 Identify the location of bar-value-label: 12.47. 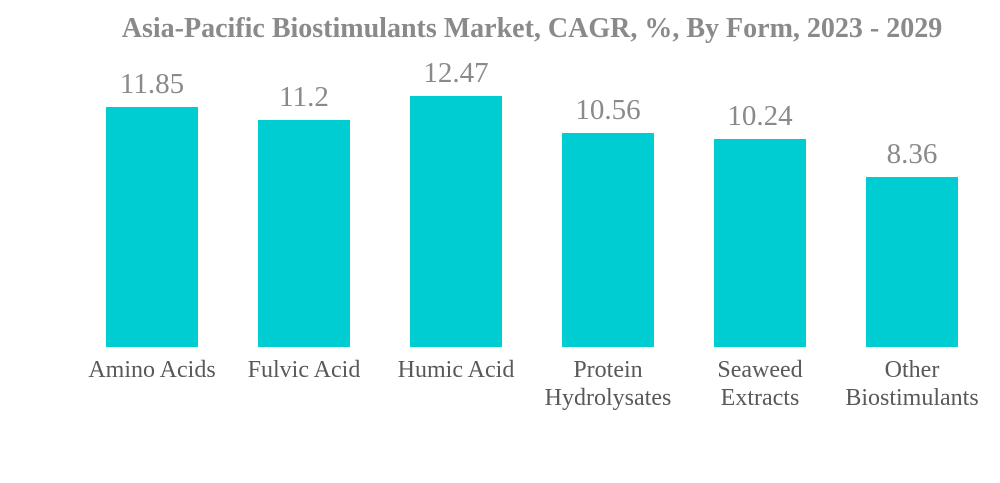
(456, 73).